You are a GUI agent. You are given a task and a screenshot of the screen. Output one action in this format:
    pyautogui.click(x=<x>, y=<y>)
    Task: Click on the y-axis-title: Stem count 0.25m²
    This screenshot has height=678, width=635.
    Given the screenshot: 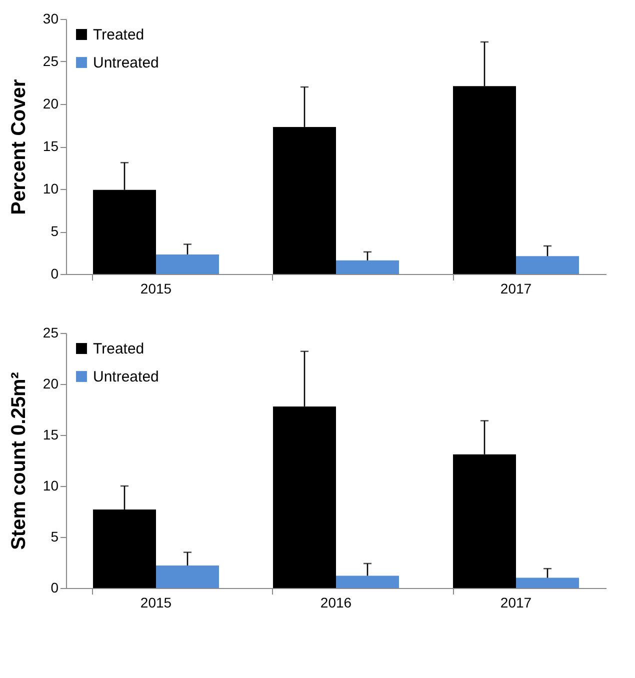 What is the action you would take?
    pyautogui.click(x=19, y=461)
    